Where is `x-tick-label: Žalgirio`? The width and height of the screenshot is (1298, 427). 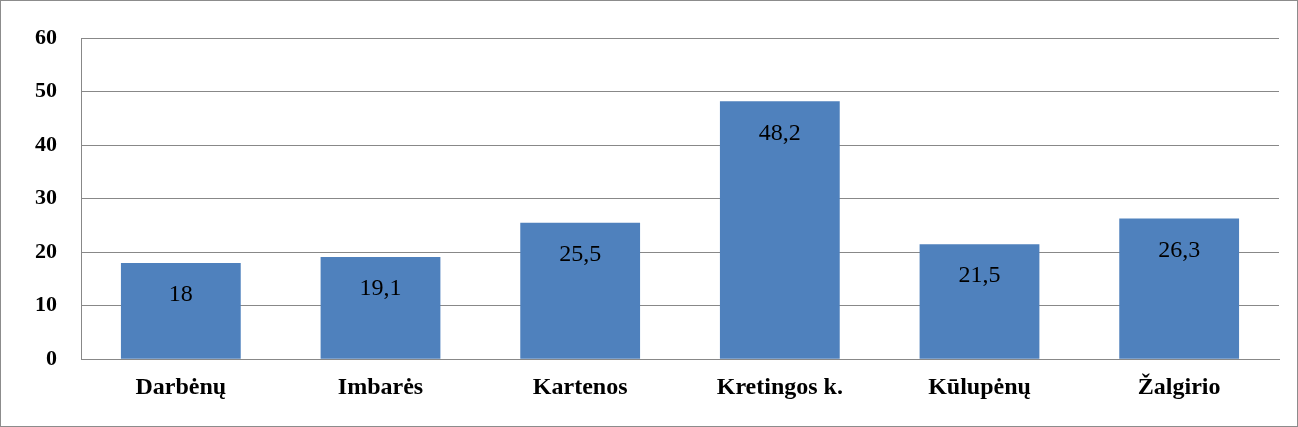 x-tick-label: Žalgirio is located at coordinates (1179, 385).